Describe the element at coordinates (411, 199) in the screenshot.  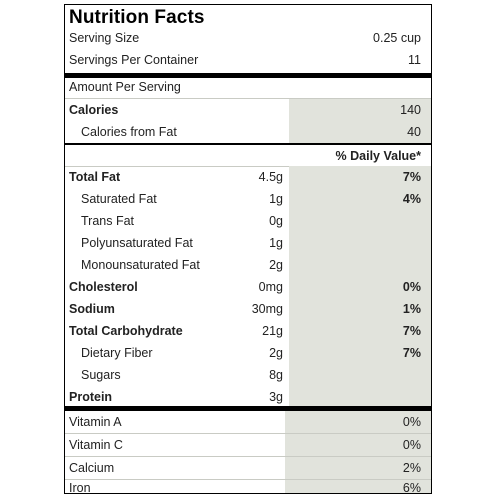
I see `nutrient-daily-value: 4%` at that location.